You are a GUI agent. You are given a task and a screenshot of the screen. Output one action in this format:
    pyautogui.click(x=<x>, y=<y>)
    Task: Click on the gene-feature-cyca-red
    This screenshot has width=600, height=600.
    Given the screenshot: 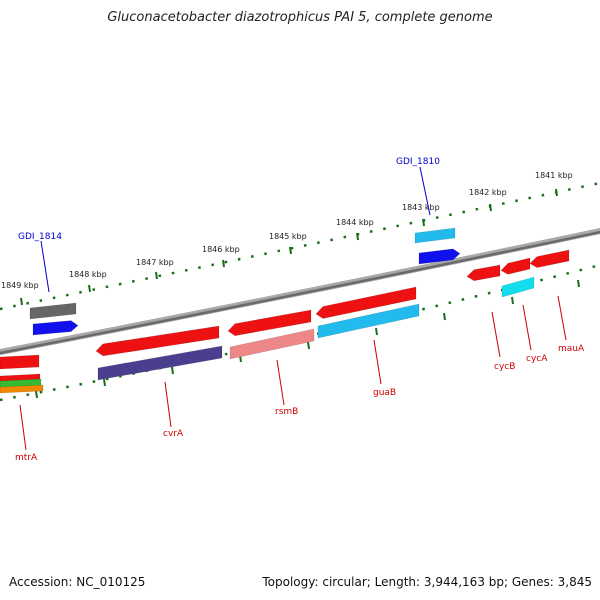 What is the action you would take?
    pyautogui.click(x=515, y=266)
    